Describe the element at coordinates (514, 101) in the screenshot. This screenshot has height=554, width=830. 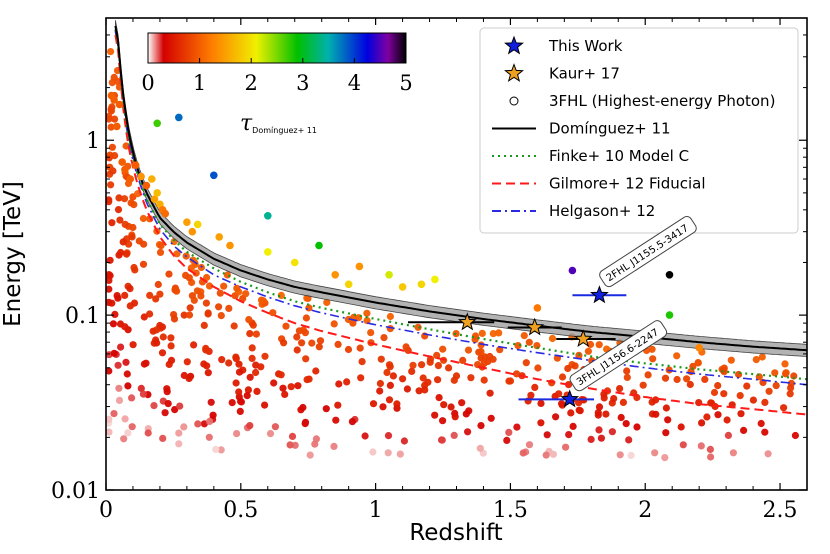
I see `legend-circle-marker` at that location.